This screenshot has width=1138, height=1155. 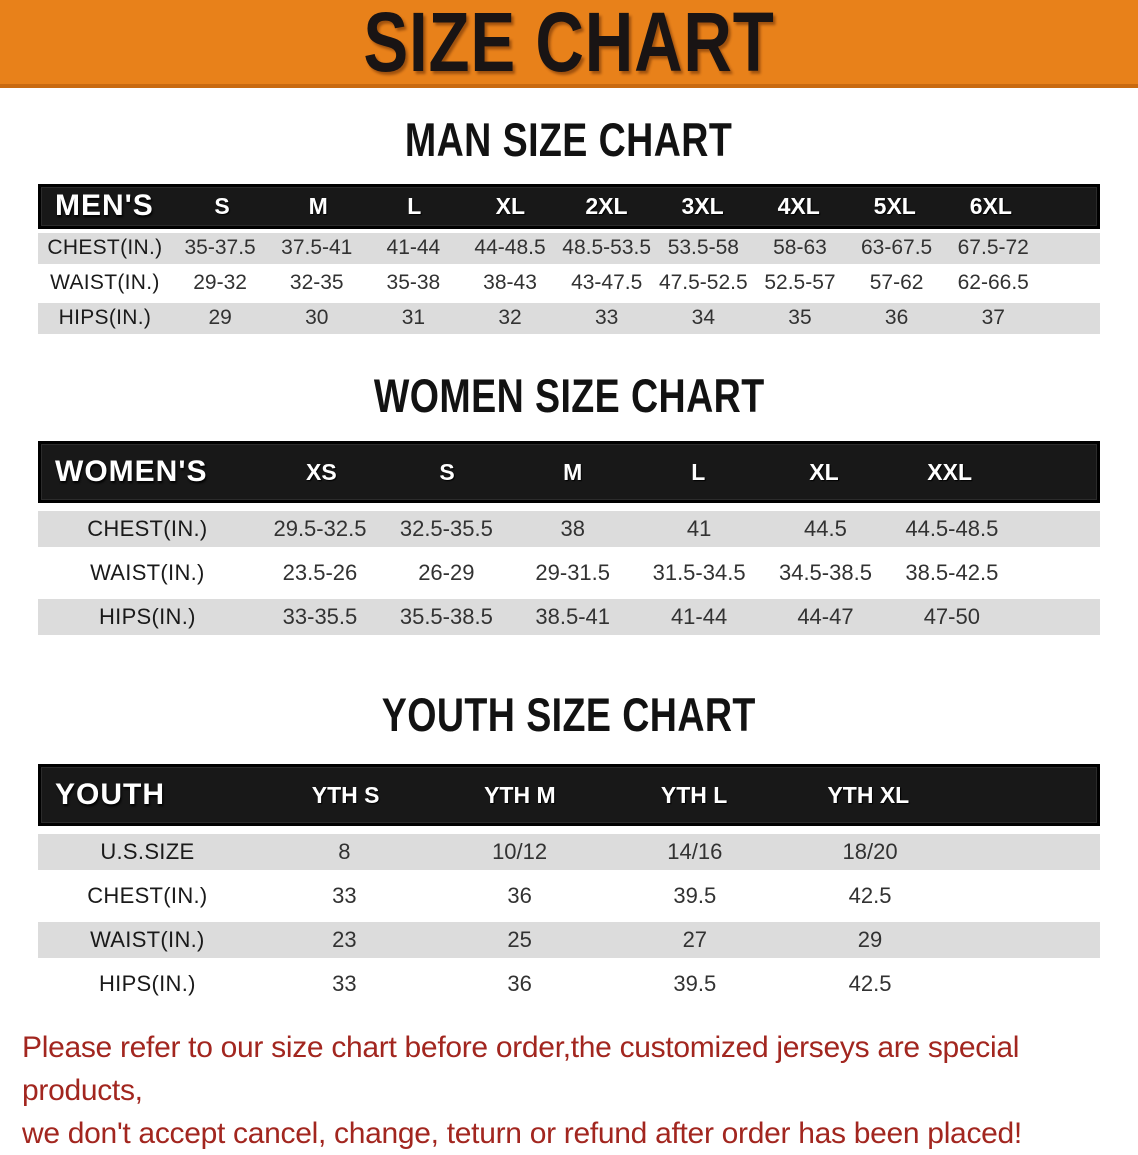 What do you see at coordinates (413, 283) in the screenshot?
I see `size-cell: 35-38` at bounding box center [413, 283].